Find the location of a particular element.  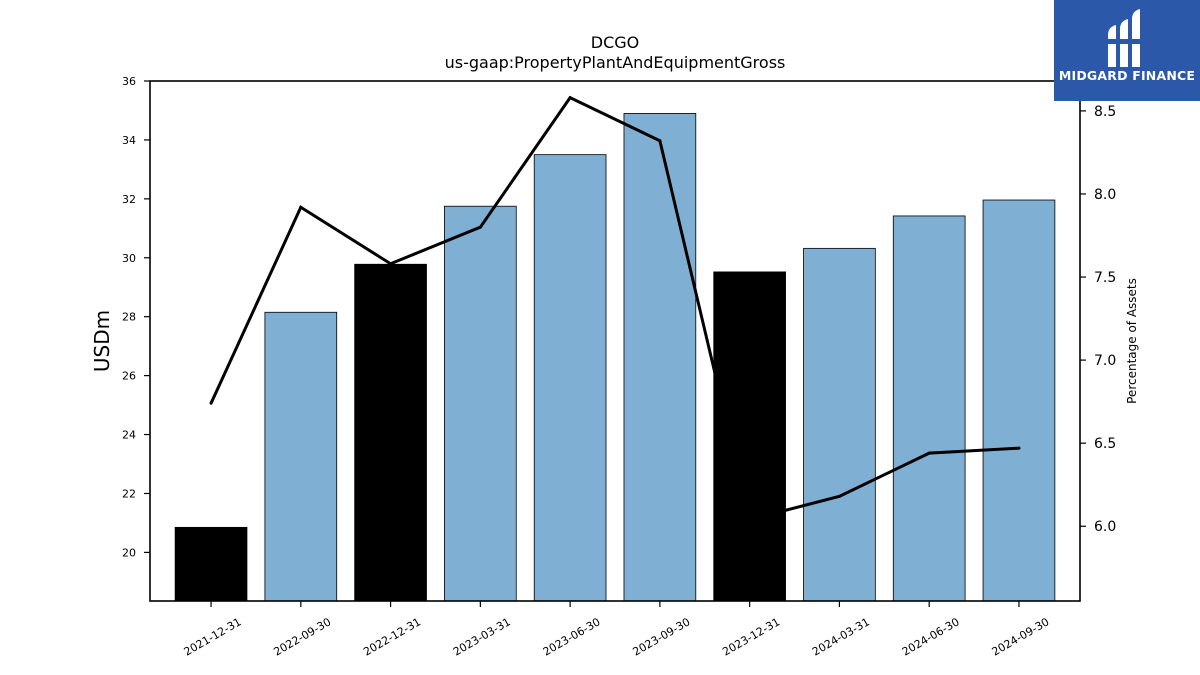

x-tick-label: 2021-12-31 is located at coordinates (213, 636).